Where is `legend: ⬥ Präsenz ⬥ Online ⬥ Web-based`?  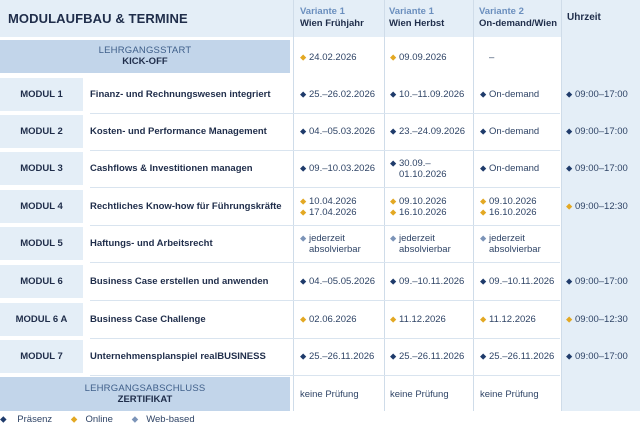 legend: ⬥ Präsenz ⬥ Online ⬥ Web-based is located at coordinates (105, 419).